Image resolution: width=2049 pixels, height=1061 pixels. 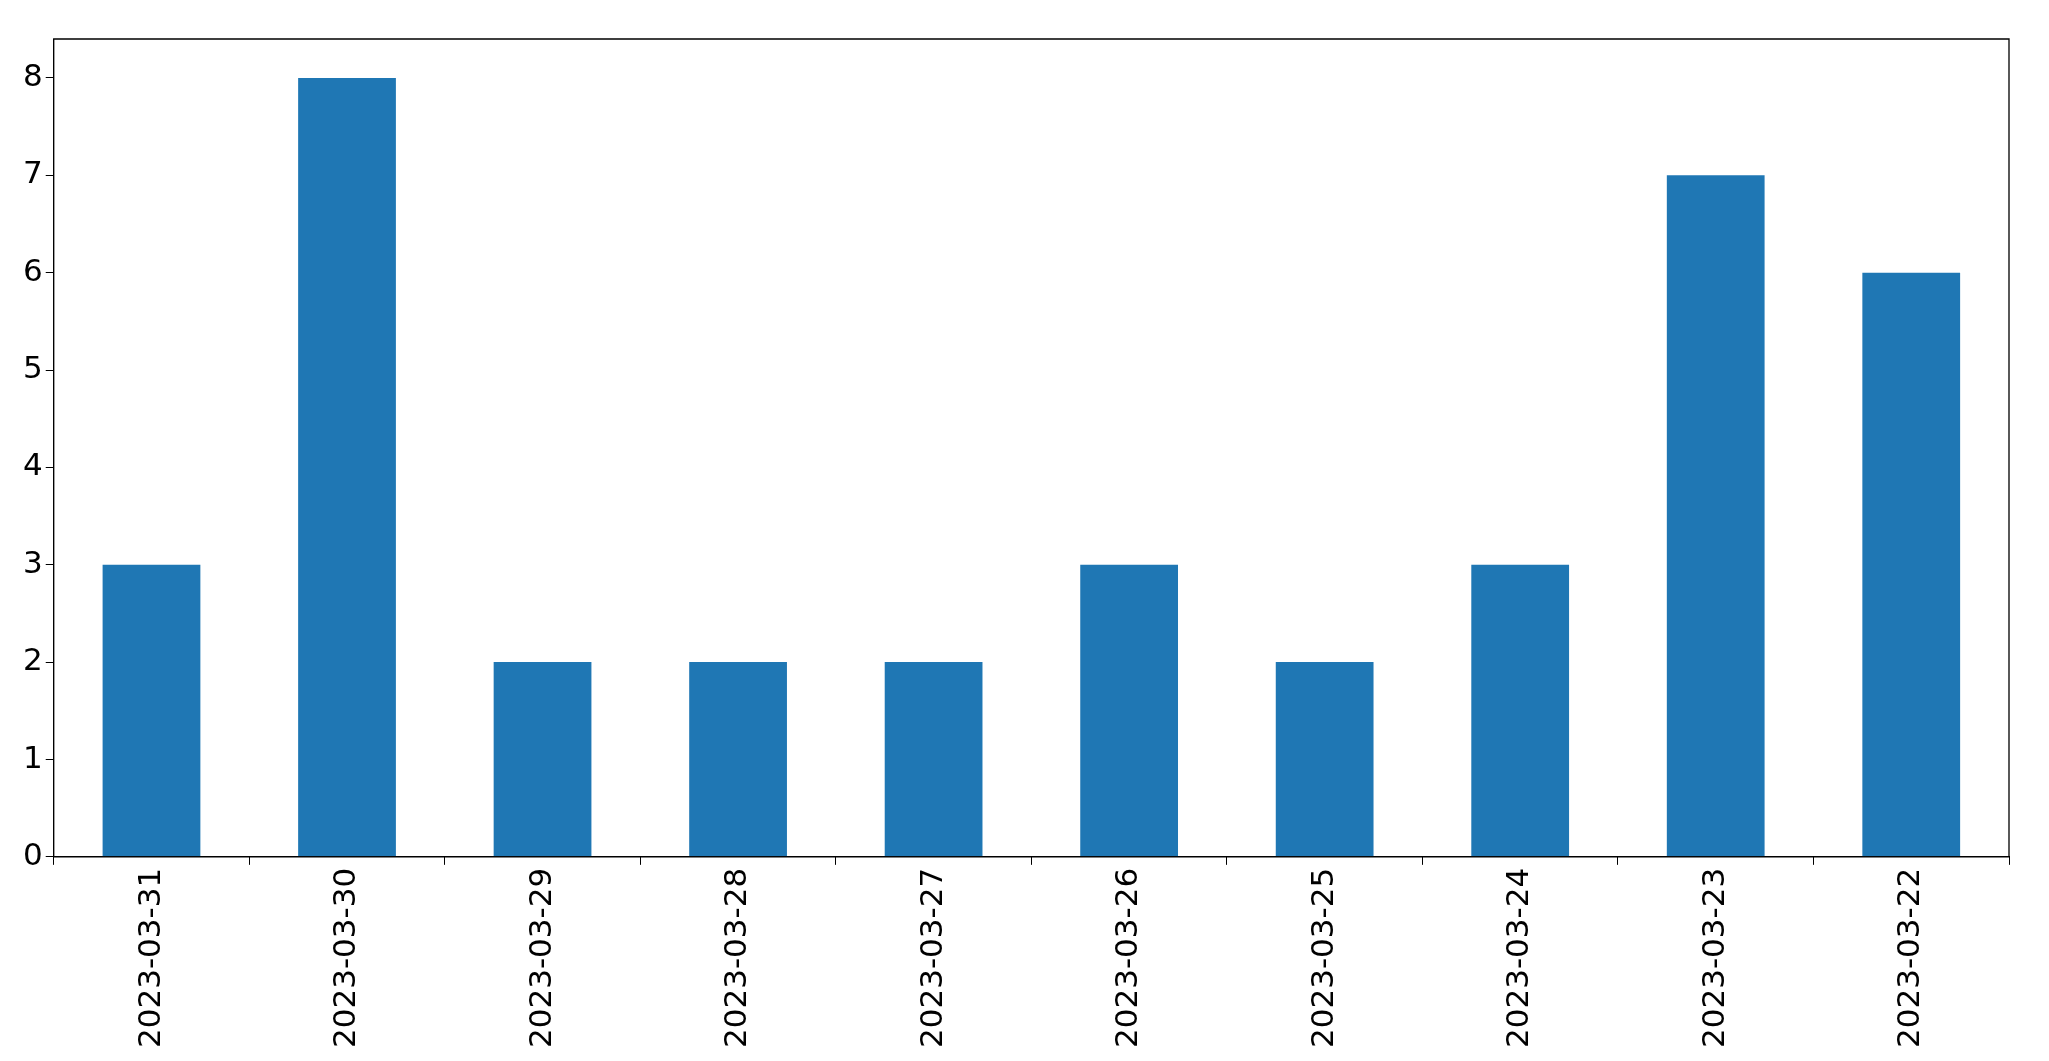 What do you see at coordinates (32, 659) in the screenshot?
I see `y-tick-label: 2` at bounding box center [32, 659].